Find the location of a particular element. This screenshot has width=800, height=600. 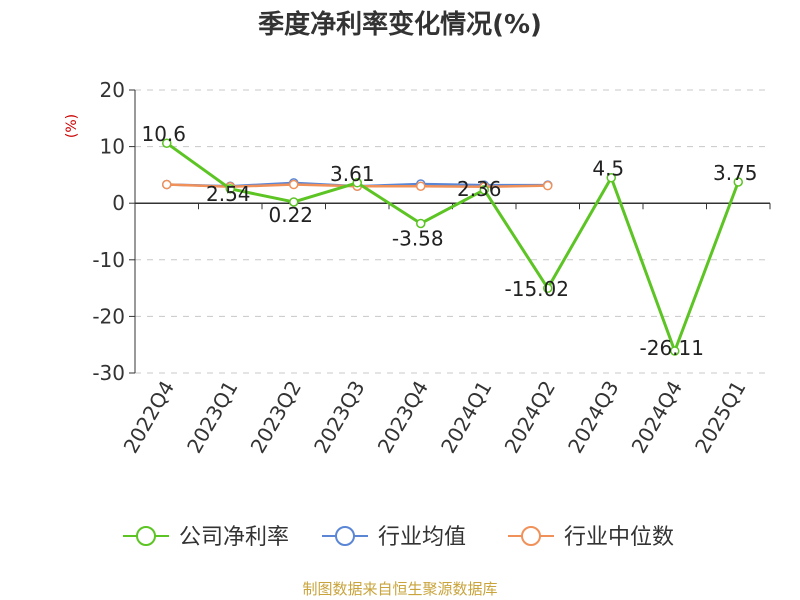

y-tick-label: -10 is located at coordinates (108, 260).